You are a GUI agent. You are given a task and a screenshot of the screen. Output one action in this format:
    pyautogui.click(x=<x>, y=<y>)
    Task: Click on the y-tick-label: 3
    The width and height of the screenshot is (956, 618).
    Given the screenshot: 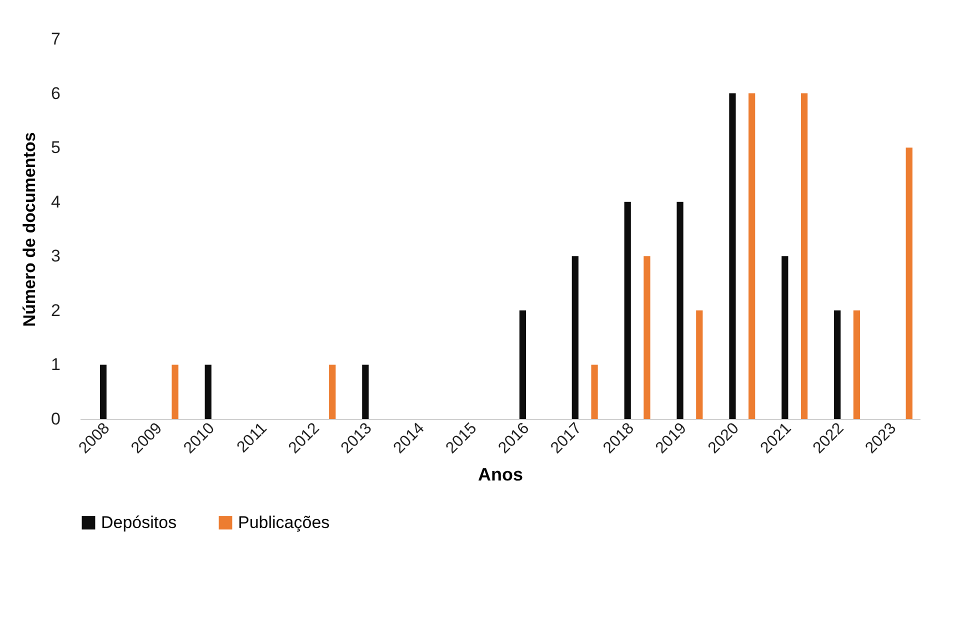 What is the action you would take?
    pyautogui.click(x=55, y=256)
    